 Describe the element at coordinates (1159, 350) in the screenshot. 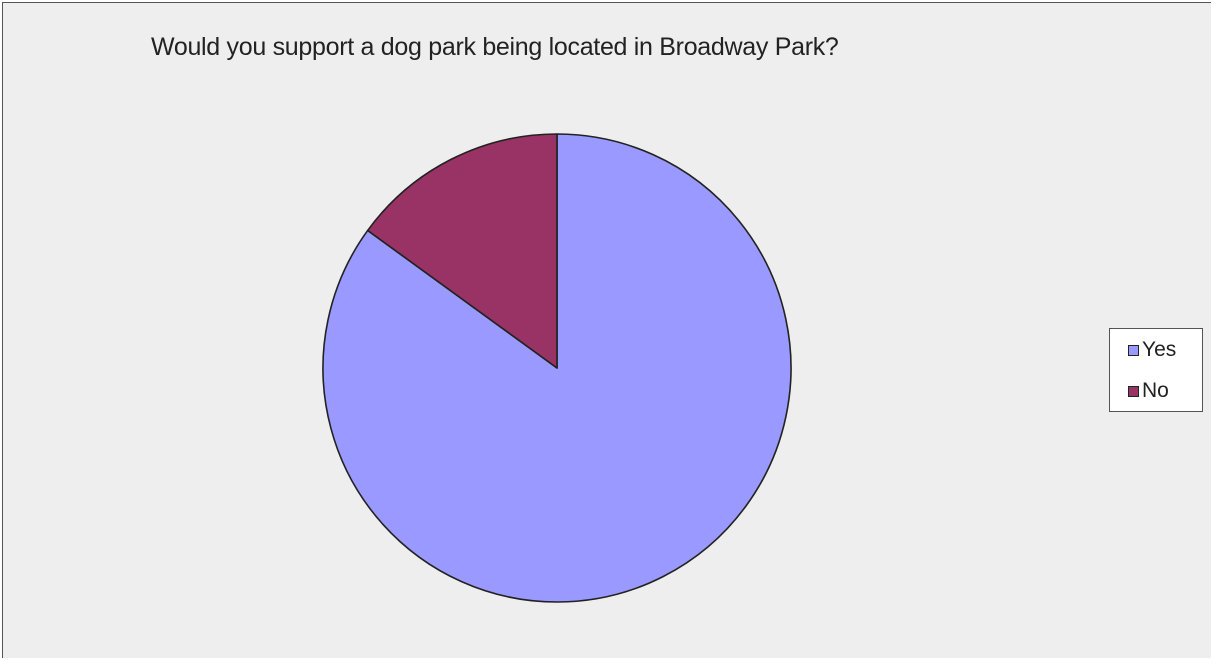

I see `legend-label-yes: Yes` at that location.